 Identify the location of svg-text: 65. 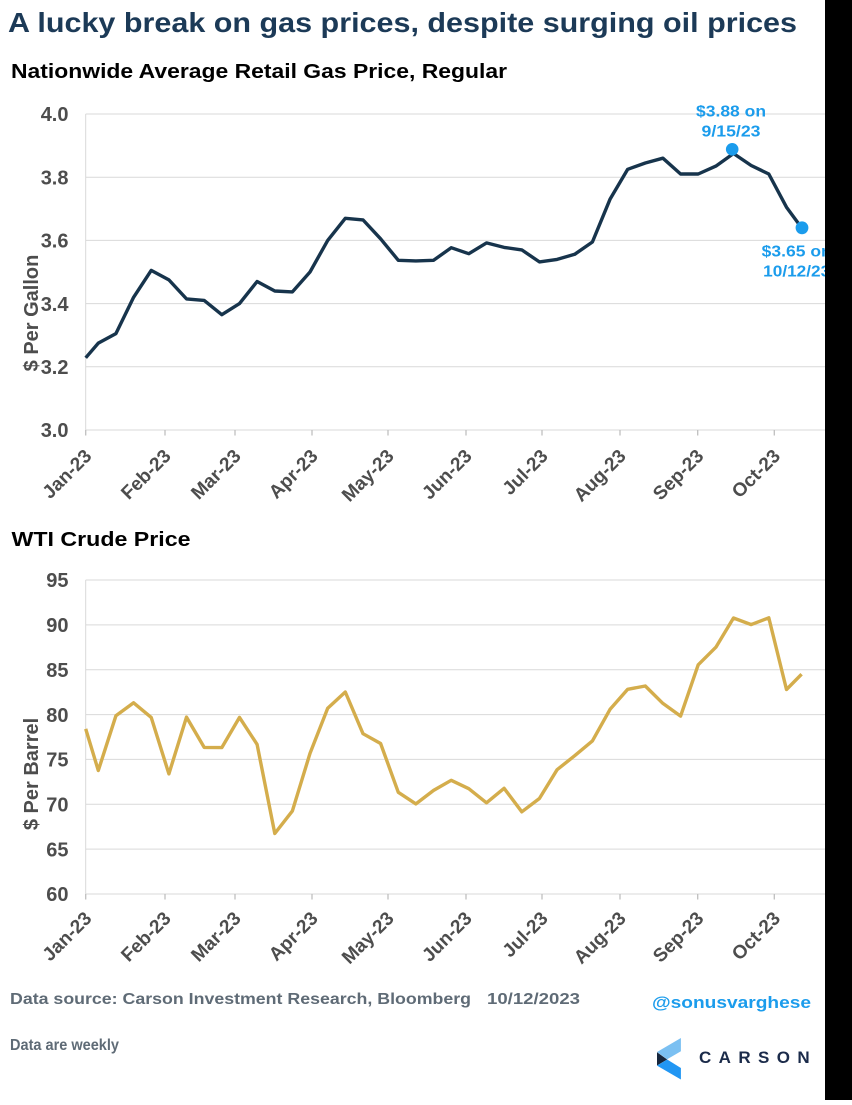
(57, 850).